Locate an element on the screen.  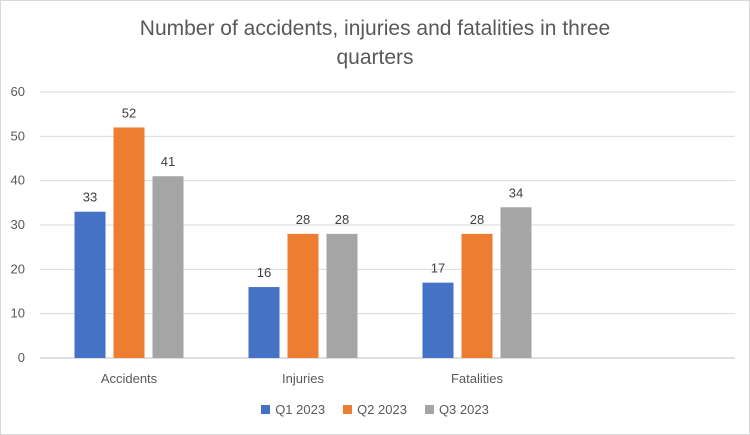
data-label: 34 is located at coordinates (516, 192).